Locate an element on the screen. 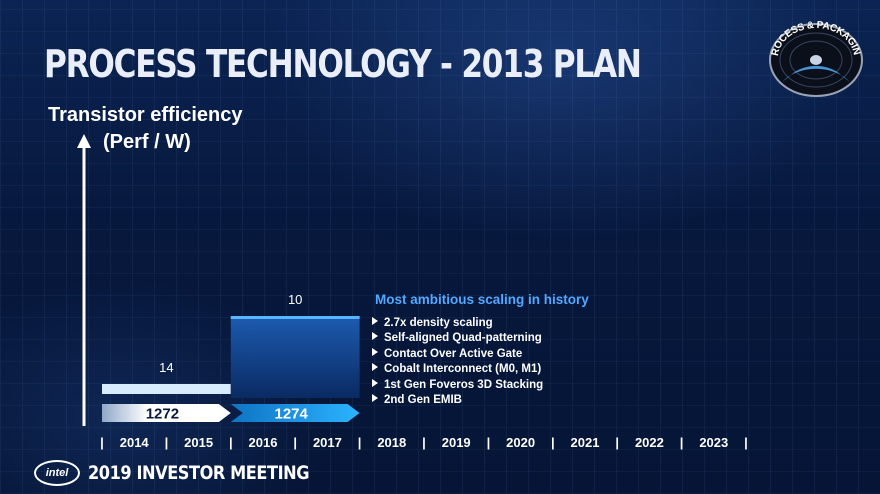 The height and width of the screenshot is (494, 880). process-code-label-1272: 1272 is located at coordinates (162, 414).